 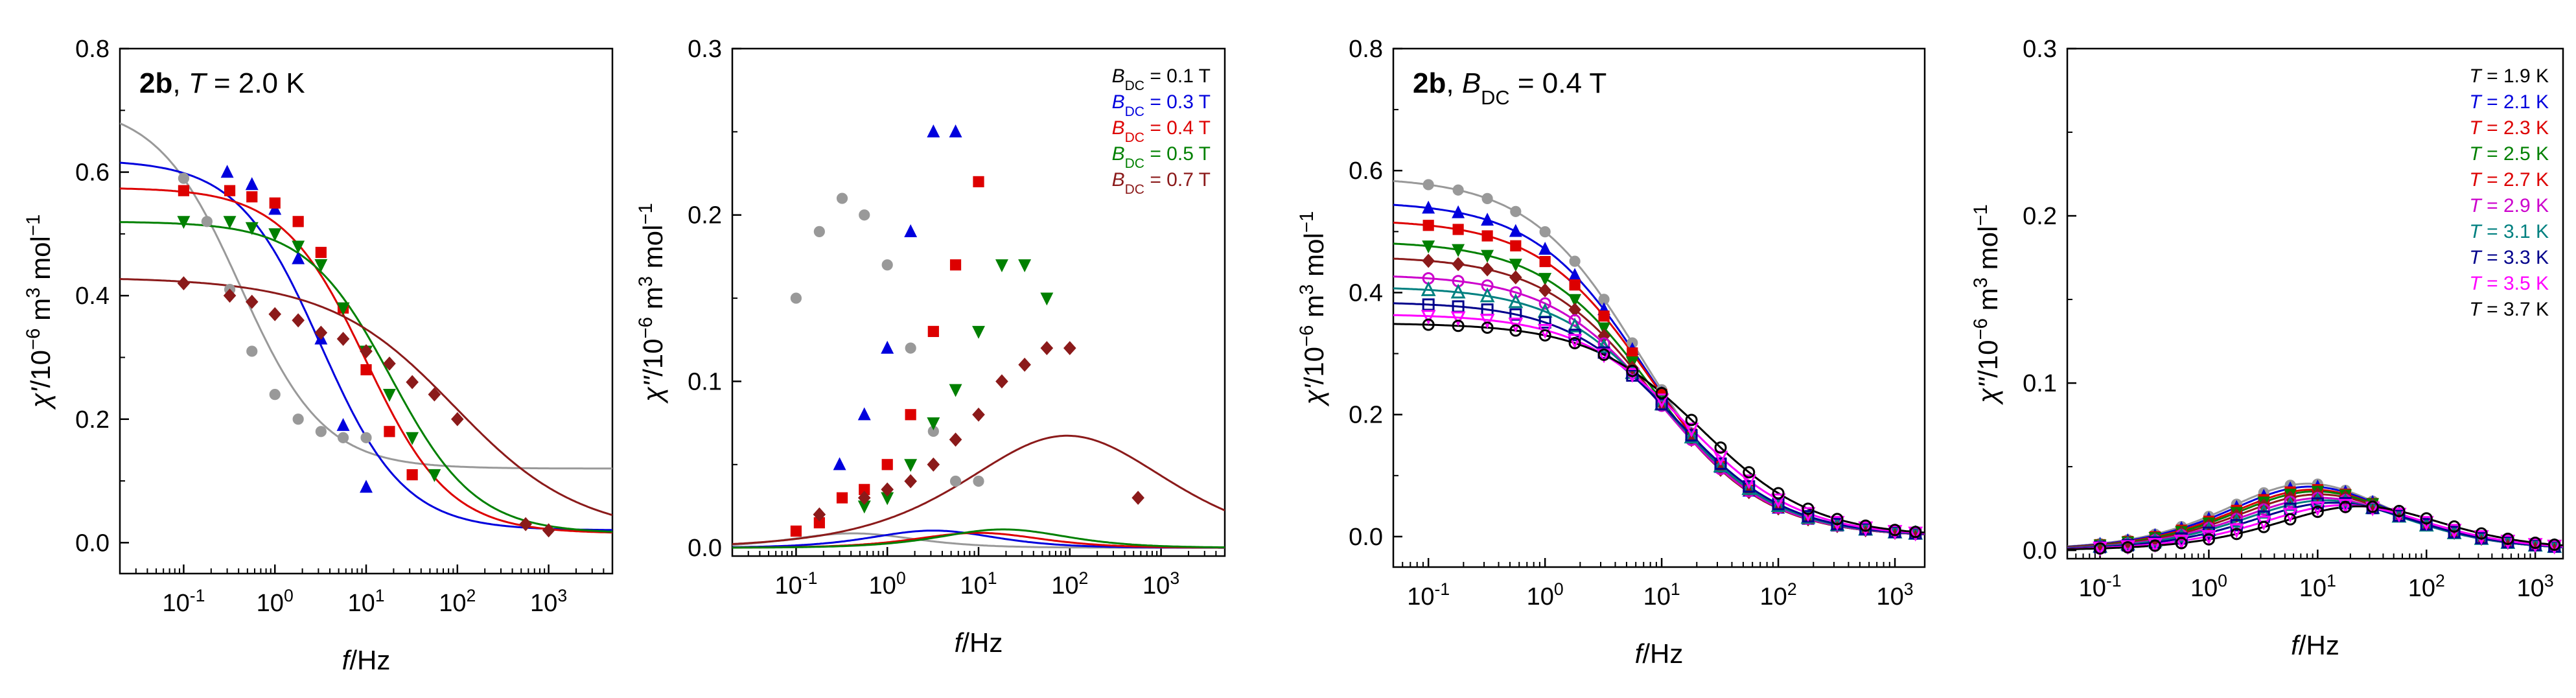 What do you see at coordinates (979, 583) in the screenshot?
I see `x-tick-label: 10¹` at bounding box center [979, 583].